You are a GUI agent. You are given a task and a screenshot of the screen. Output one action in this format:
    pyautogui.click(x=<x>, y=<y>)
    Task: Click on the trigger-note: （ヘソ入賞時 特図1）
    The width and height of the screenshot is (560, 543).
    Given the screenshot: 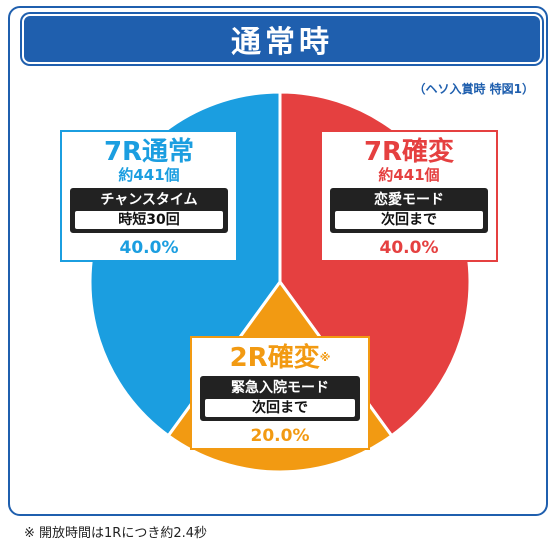 What is the action you would take?
    pyautogui.click(x=473, y=89)
    